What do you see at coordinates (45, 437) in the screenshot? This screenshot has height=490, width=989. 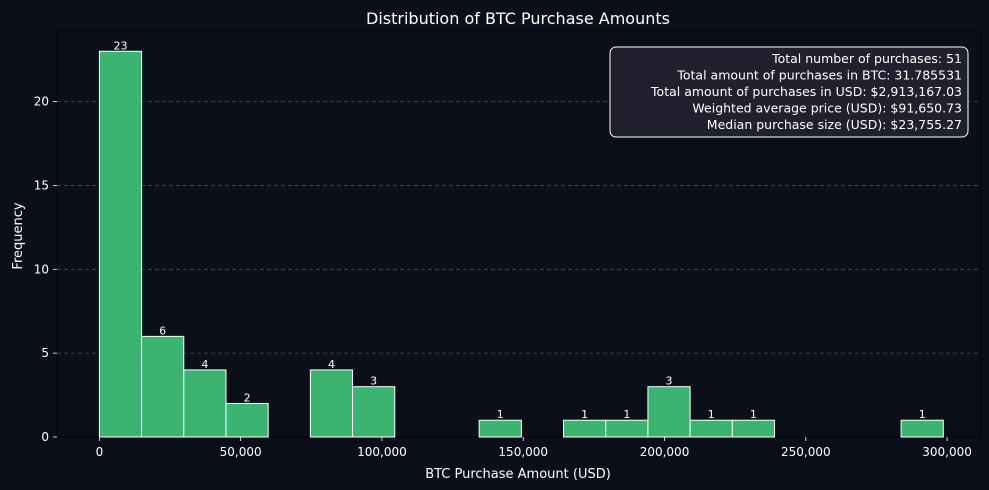 I see `y-tick-label: 0` at bounding box center [45, 437].